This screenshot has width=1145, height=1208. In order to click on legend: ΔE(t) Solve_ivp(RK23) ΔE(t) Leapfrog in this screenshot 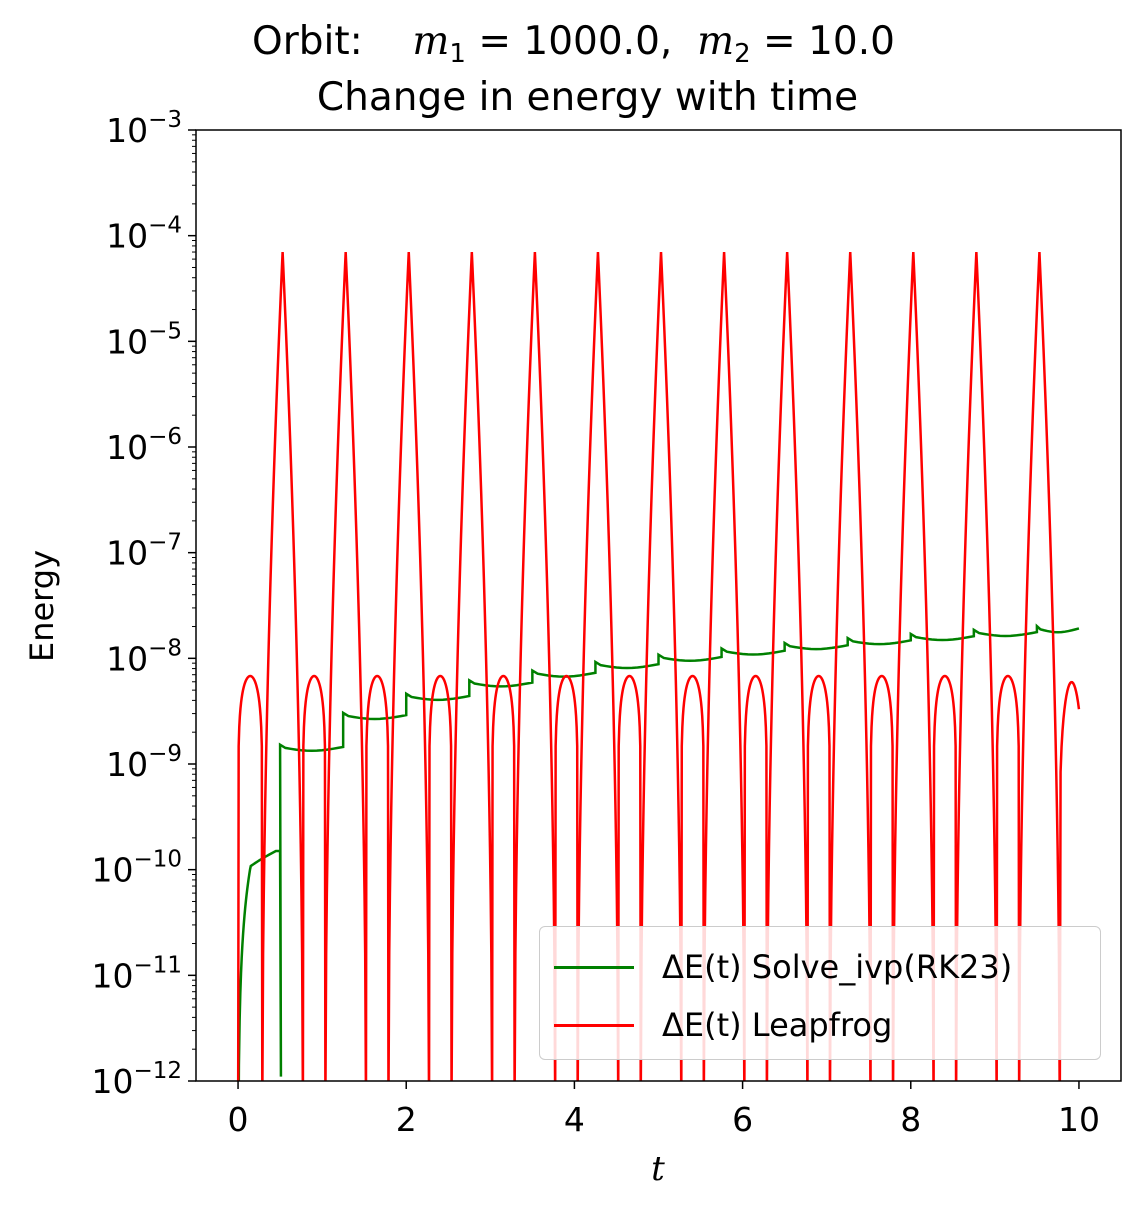, I will do `click(820, 993)`.